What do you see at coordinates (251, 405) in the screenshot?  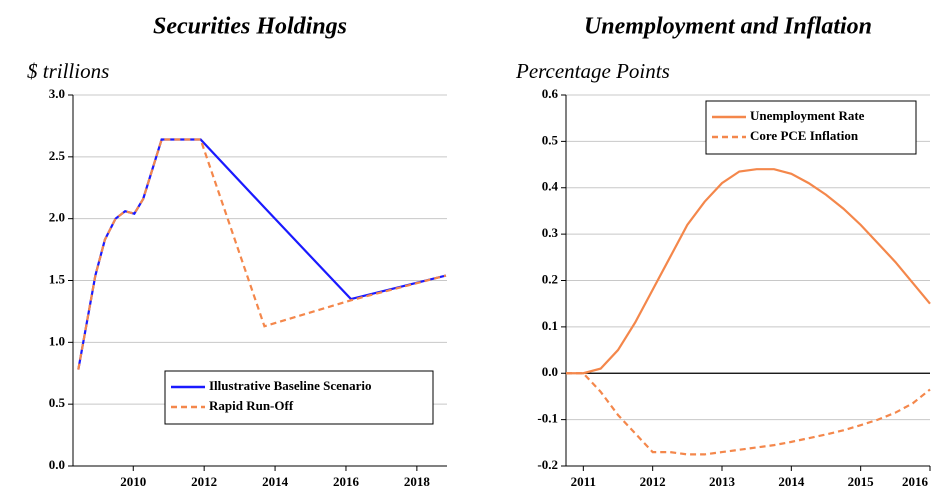 I see `legend-label: Rapid Run-Off` at bounding box center [251, 405].